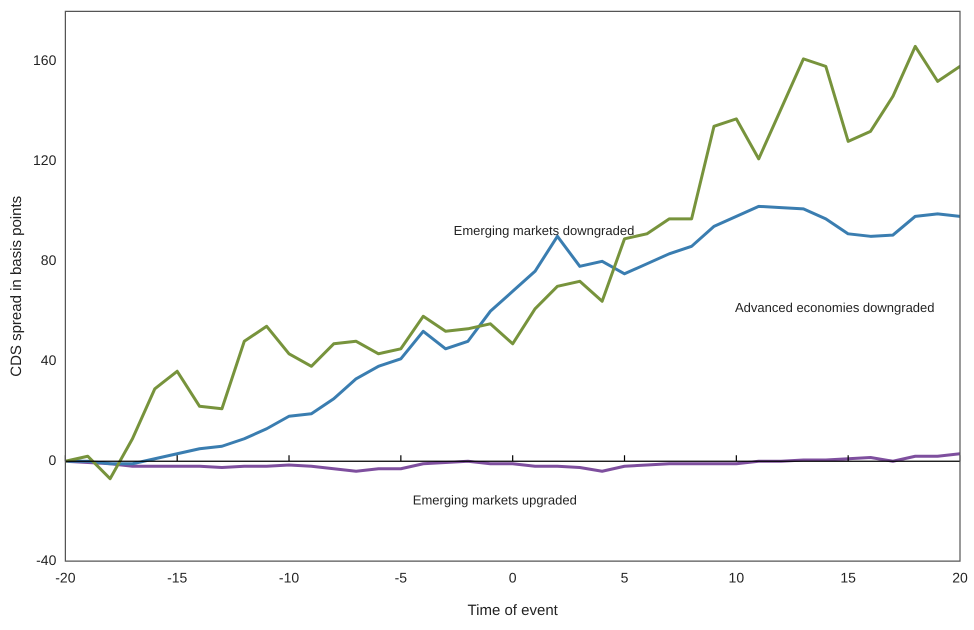 The width and height of the screenshot is (974, 630). Describe the element at coordinates (177, 577) in the screenshot. I see `x-tick-label: -15` at that location.